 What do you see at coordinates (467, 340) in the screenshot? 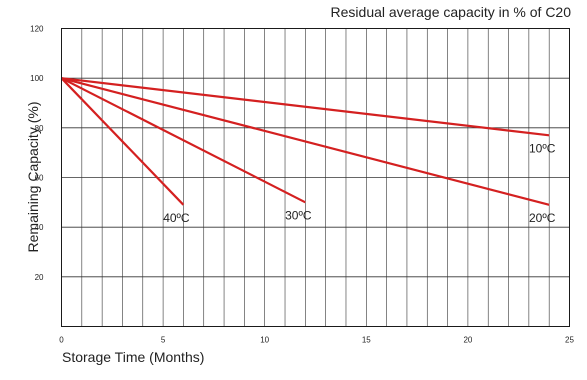
I see `x-tick-label: 20` at bounding box center [467, 340].